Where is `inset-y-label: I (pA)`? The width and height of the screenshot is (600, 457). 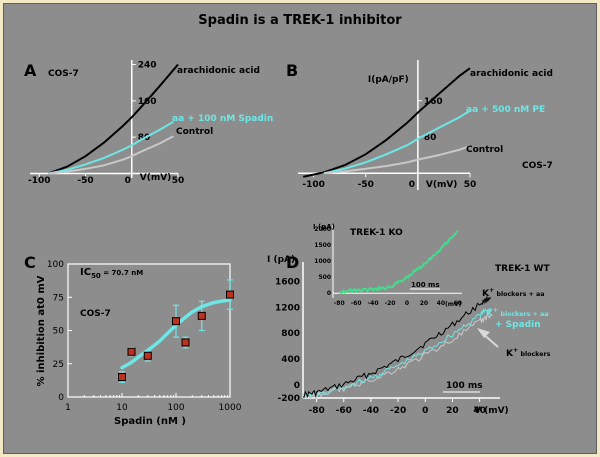
inset-y-label: I (pA) is located at coordinates (324, 227).